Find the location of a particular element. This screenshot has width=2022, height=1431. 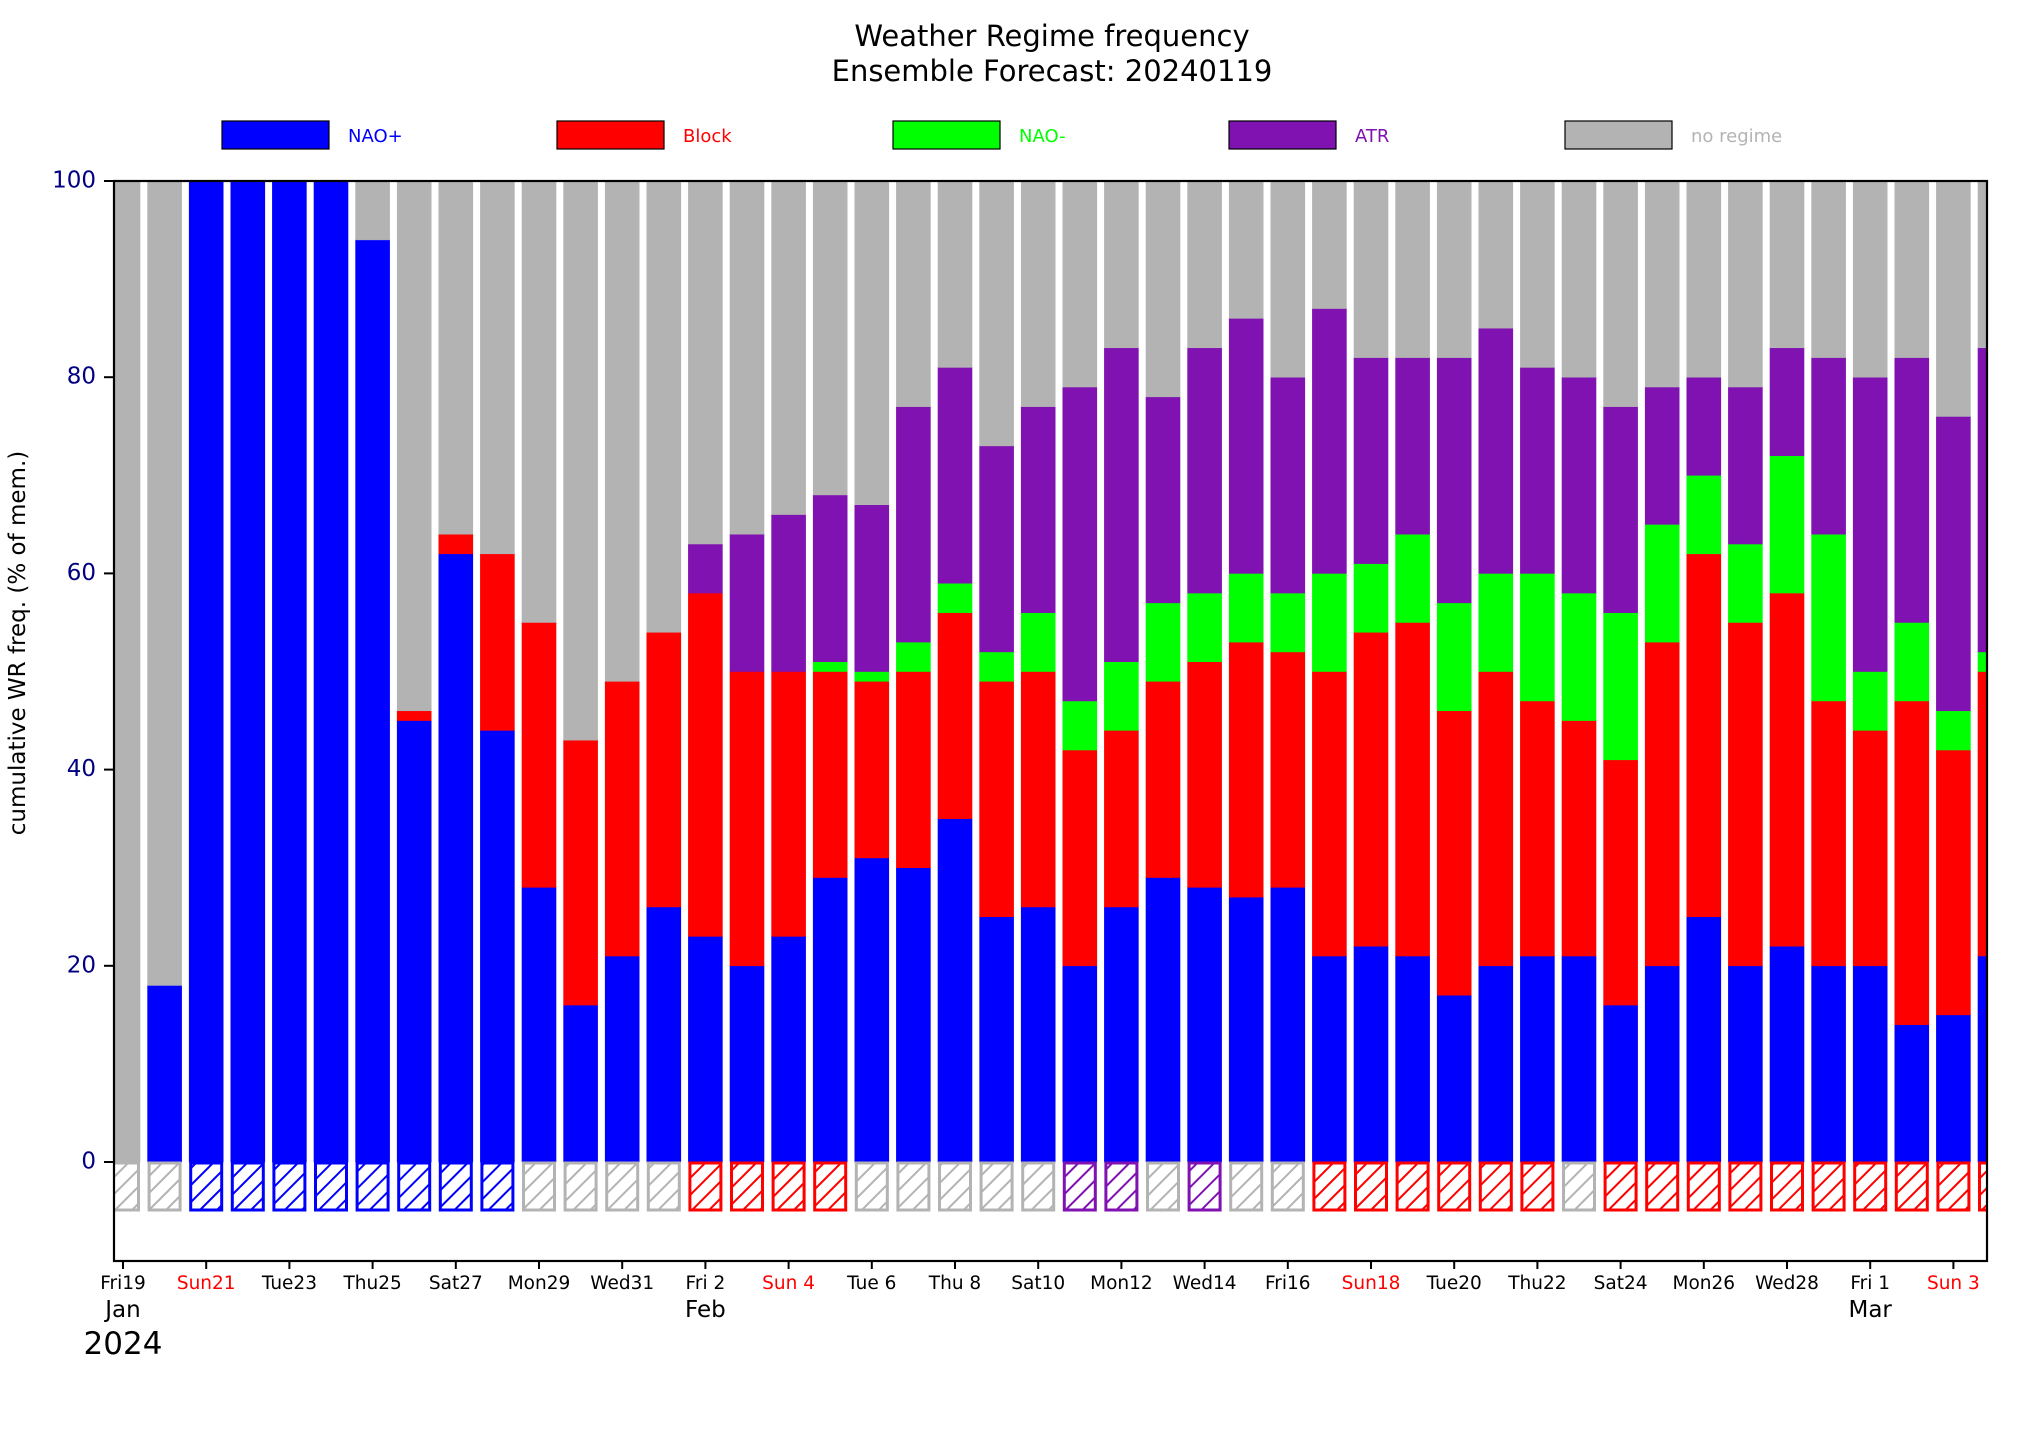

x-tick-label: Thu25 is located at coordinates (371, 1283).